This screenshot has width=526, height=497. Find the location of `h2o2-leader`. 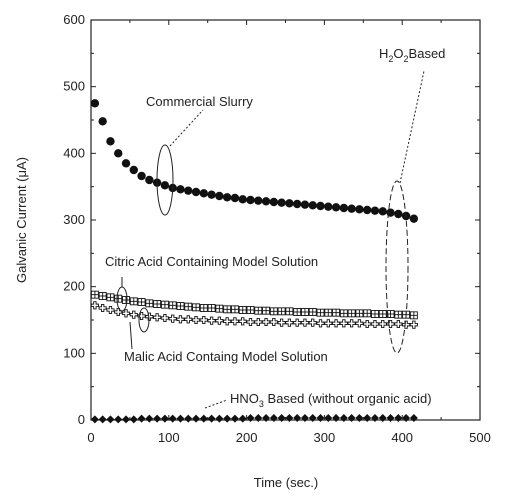

h2o2-leader is located at coordinates (412, 127).